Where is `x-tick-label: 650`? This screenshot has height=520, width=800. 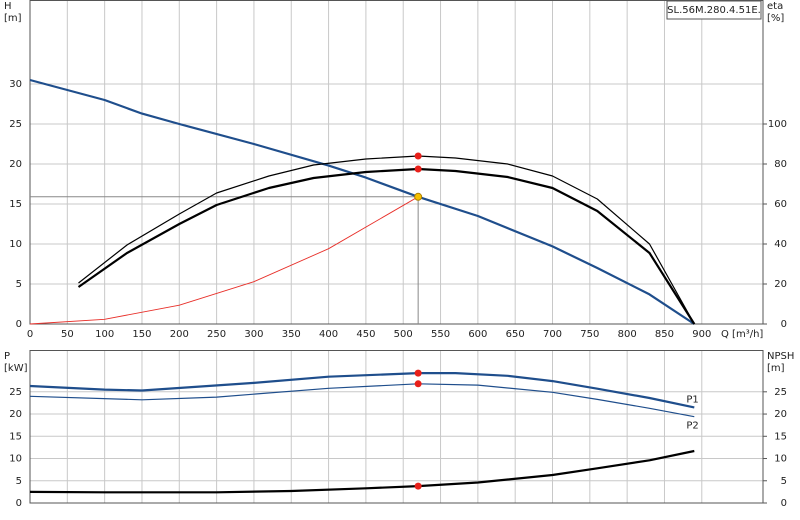
x-tick-label: 650 is located at coordinates (515, 334).